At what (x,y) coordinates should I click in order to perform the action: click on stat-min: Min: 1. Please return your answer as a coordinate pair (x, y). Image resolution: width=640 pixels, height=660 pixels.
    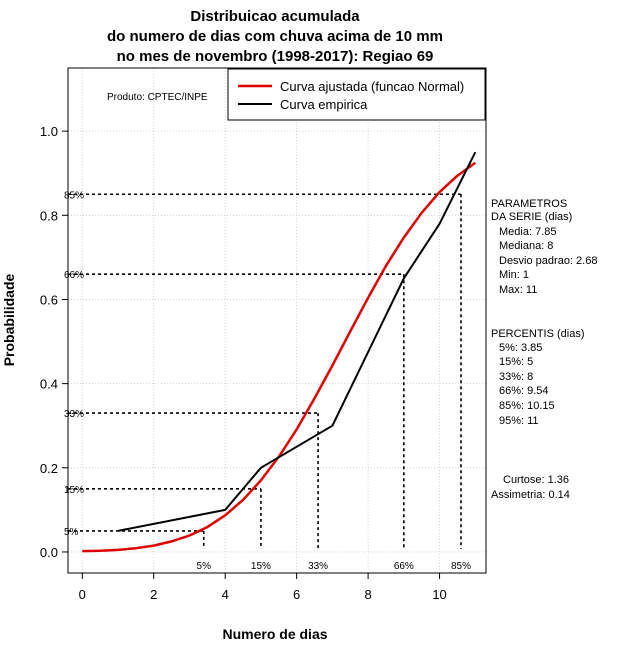
    Looking at the image, I should click on (514, 275).